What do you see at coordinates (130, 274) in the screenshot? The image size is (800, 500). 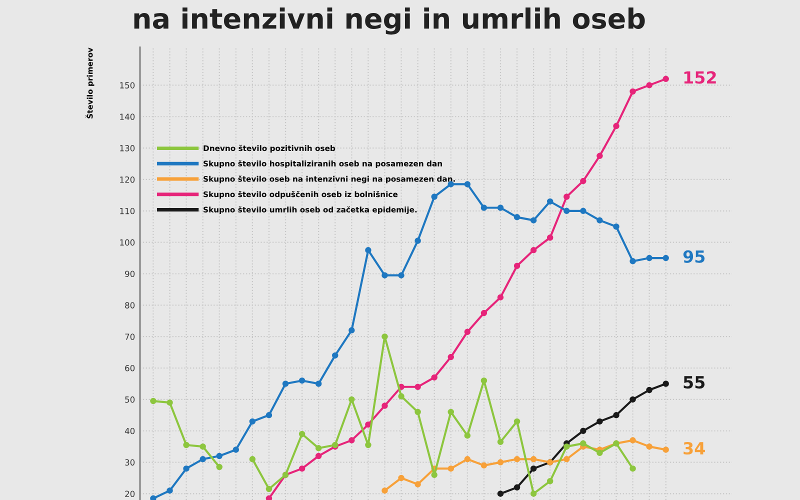 I see `y-tick-label: 90` at bounding box center [130, 274].